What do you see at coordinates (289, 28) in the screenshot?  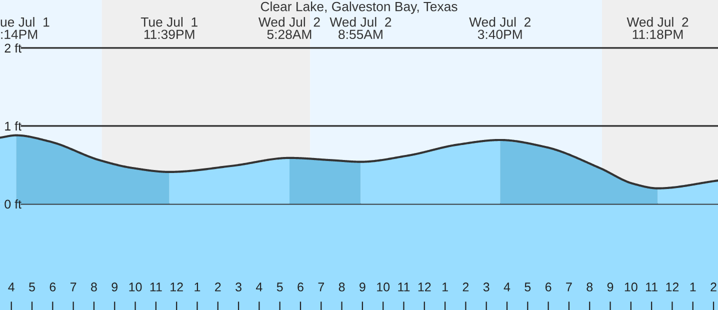 I see `annotation: Wed Jul 2 5:28AM` at bounding box center [289, 28].